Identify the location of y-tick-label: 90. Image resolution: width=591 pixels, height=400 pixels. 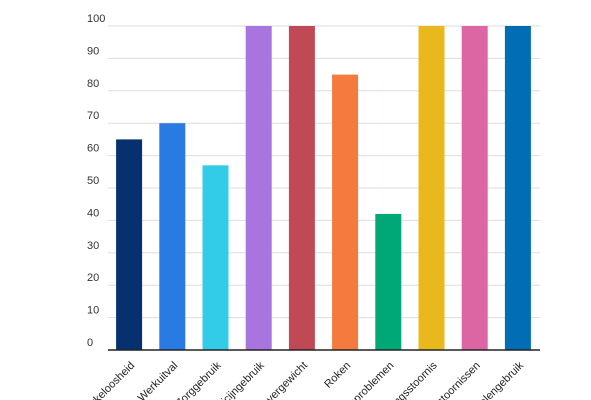
(93, 51).